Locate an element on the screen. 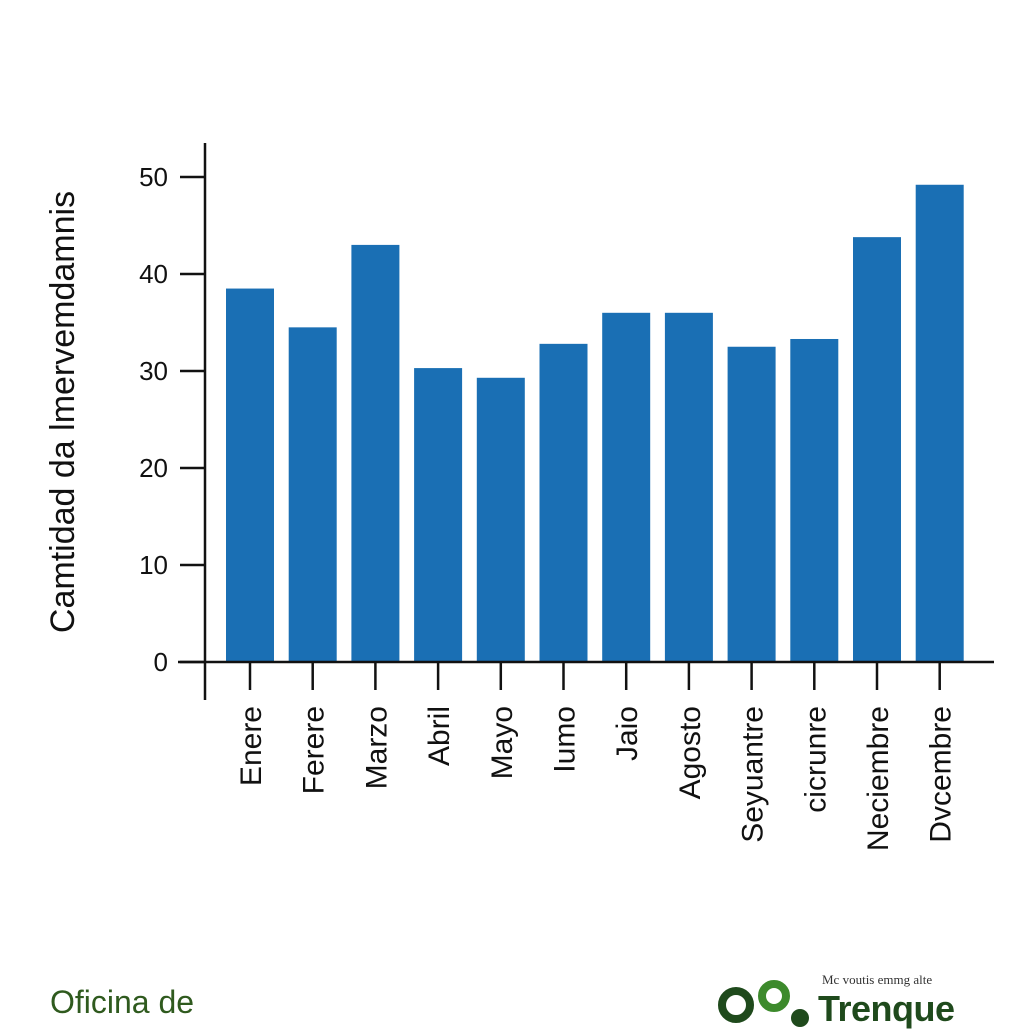 The height and width of the screenshot is (1030, 1024). x-tick-label-7: Jaio is located at coordinates (627, 733).